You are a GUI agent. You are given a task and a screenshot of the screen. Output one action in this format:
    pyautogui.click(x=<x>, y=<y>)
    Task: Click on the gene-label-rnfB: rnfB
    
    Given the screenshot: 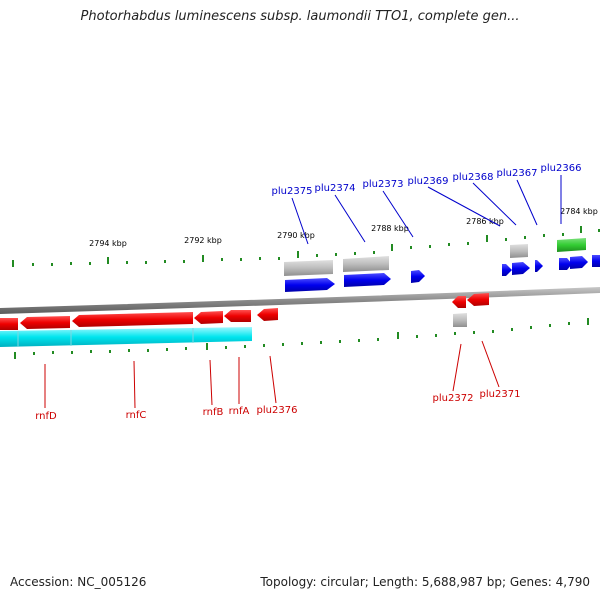 What is the action you would take?
    pyautogui.click(x=213, y=412)
    